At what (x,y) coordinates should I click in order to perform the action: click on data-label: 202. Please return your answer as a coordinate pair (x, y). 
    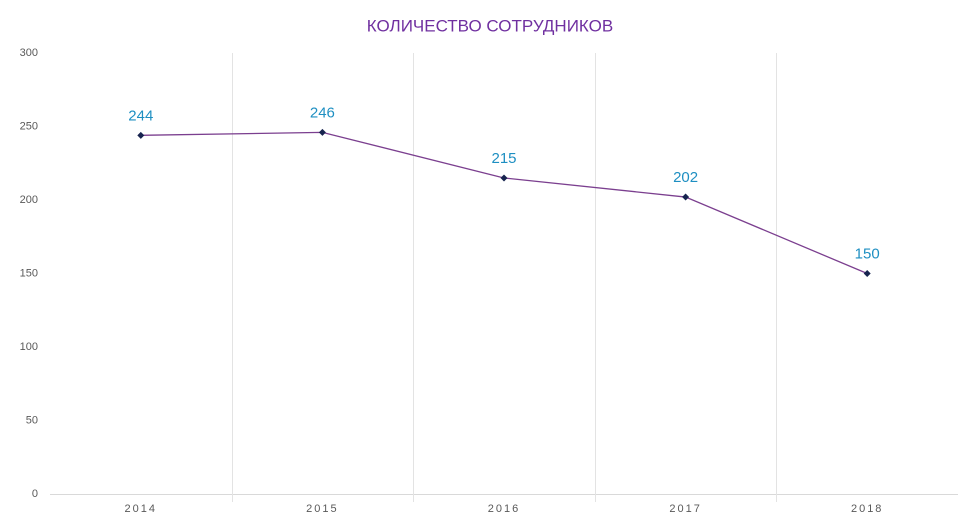
    Looking at the image, I should click on (685, 177).